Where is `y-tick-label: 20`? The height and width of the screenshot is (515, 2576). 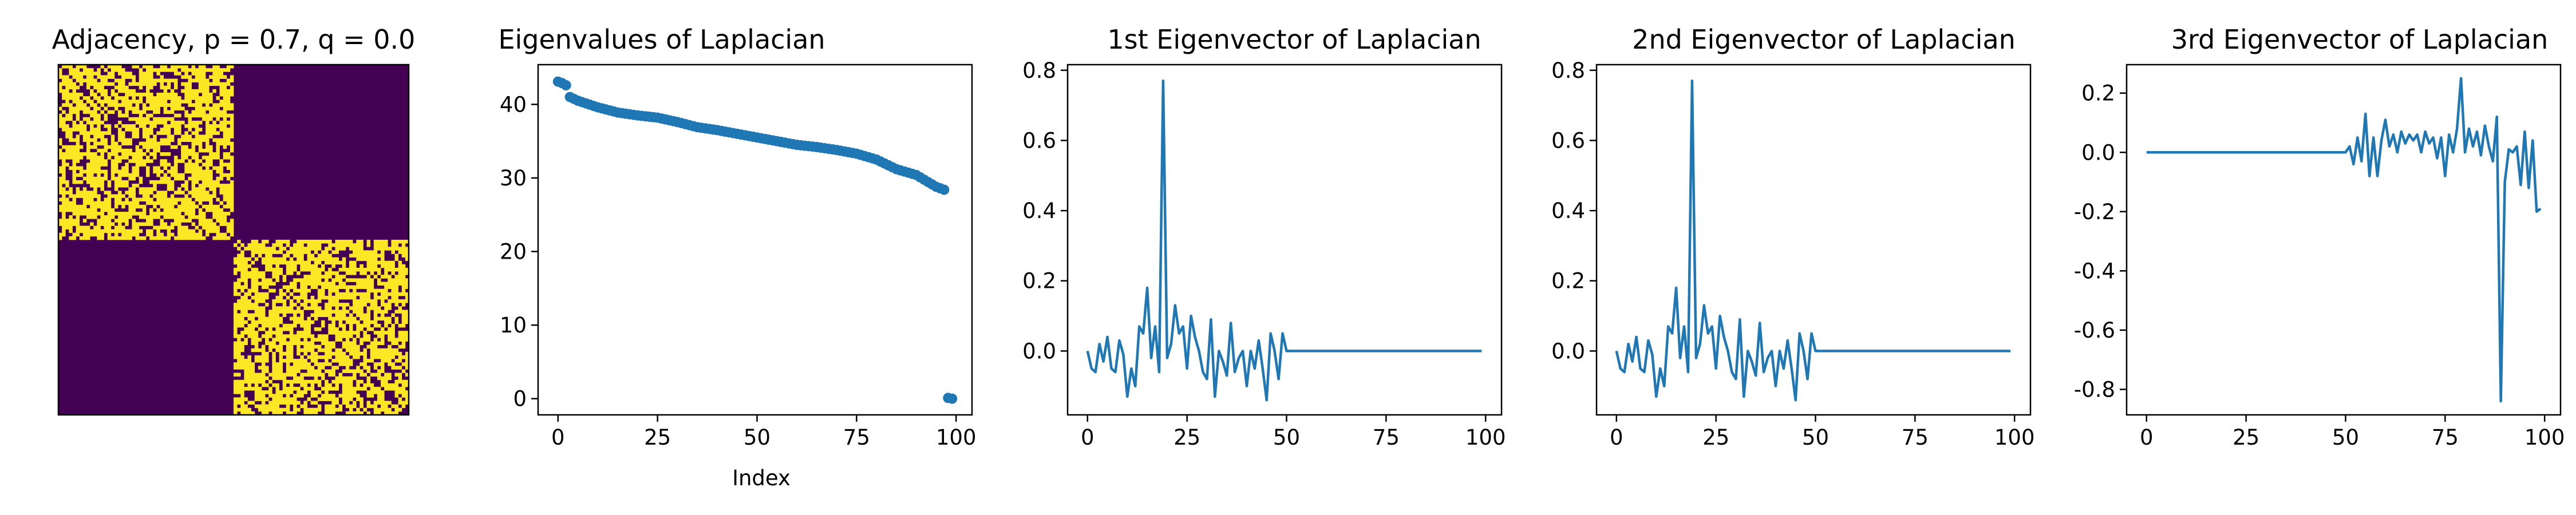 y-tick-label: 20 is located at coordinates (513, 252).